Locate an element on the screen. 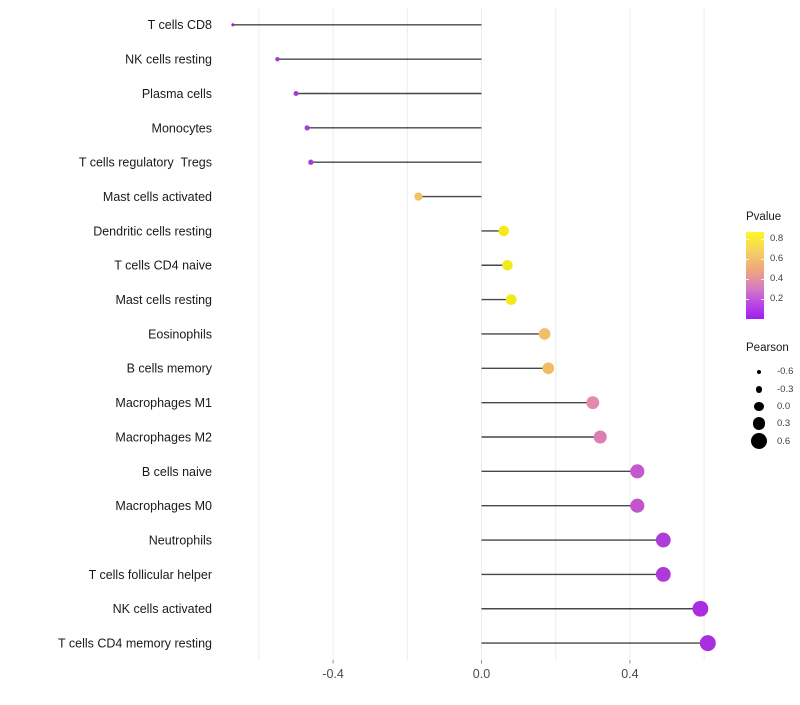 The height and width of the screenshot is (705, 800). row-label: Mast cells resting is located at coordinates (163, 300).